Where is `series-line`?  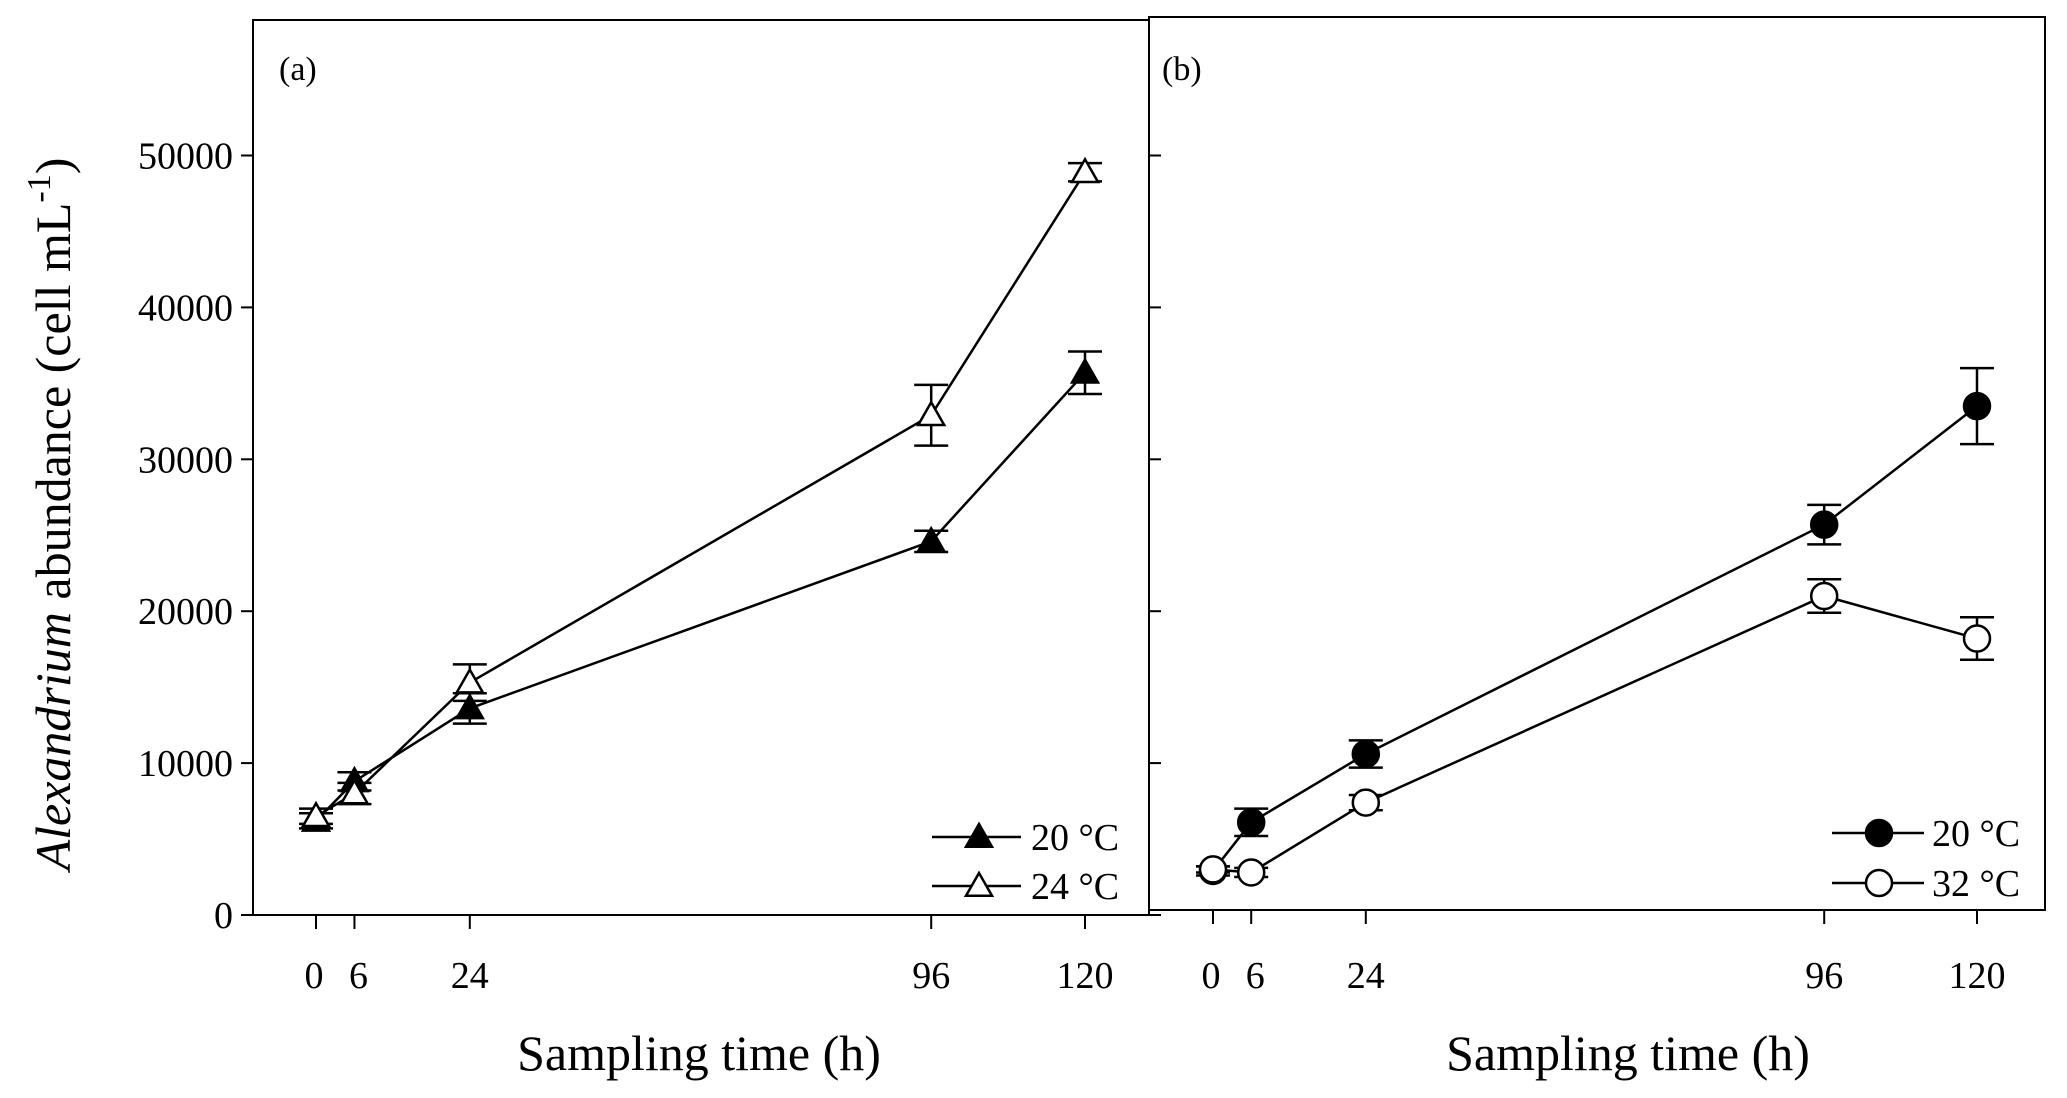 series-line is located at coordinates (1595, 734).